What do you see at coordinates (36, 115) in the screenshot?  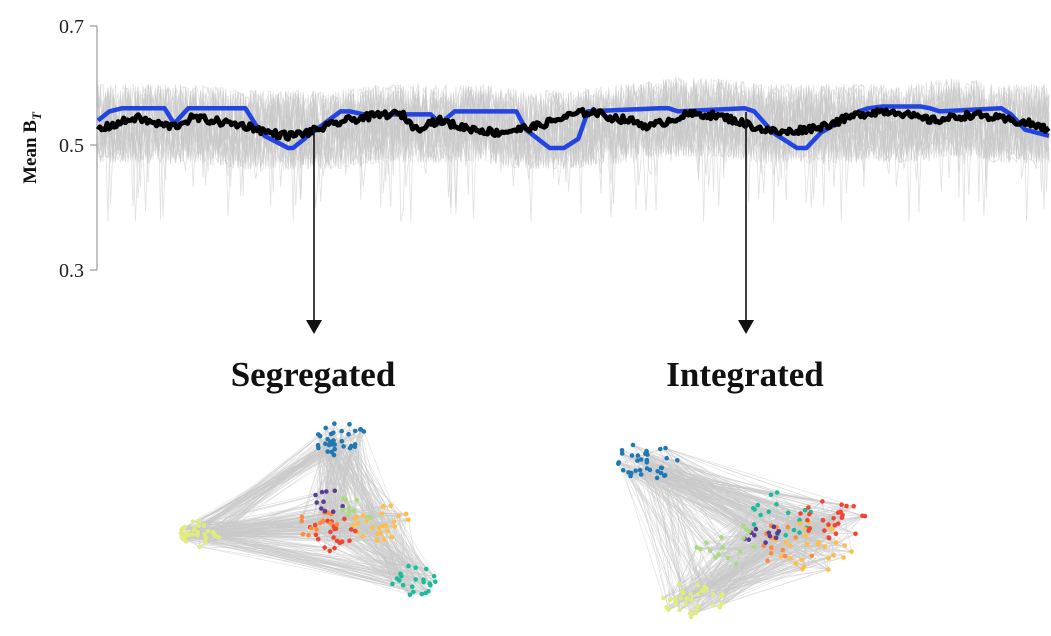 I see `y-axis-title-subscript: T` at bounding box center [36, 115].